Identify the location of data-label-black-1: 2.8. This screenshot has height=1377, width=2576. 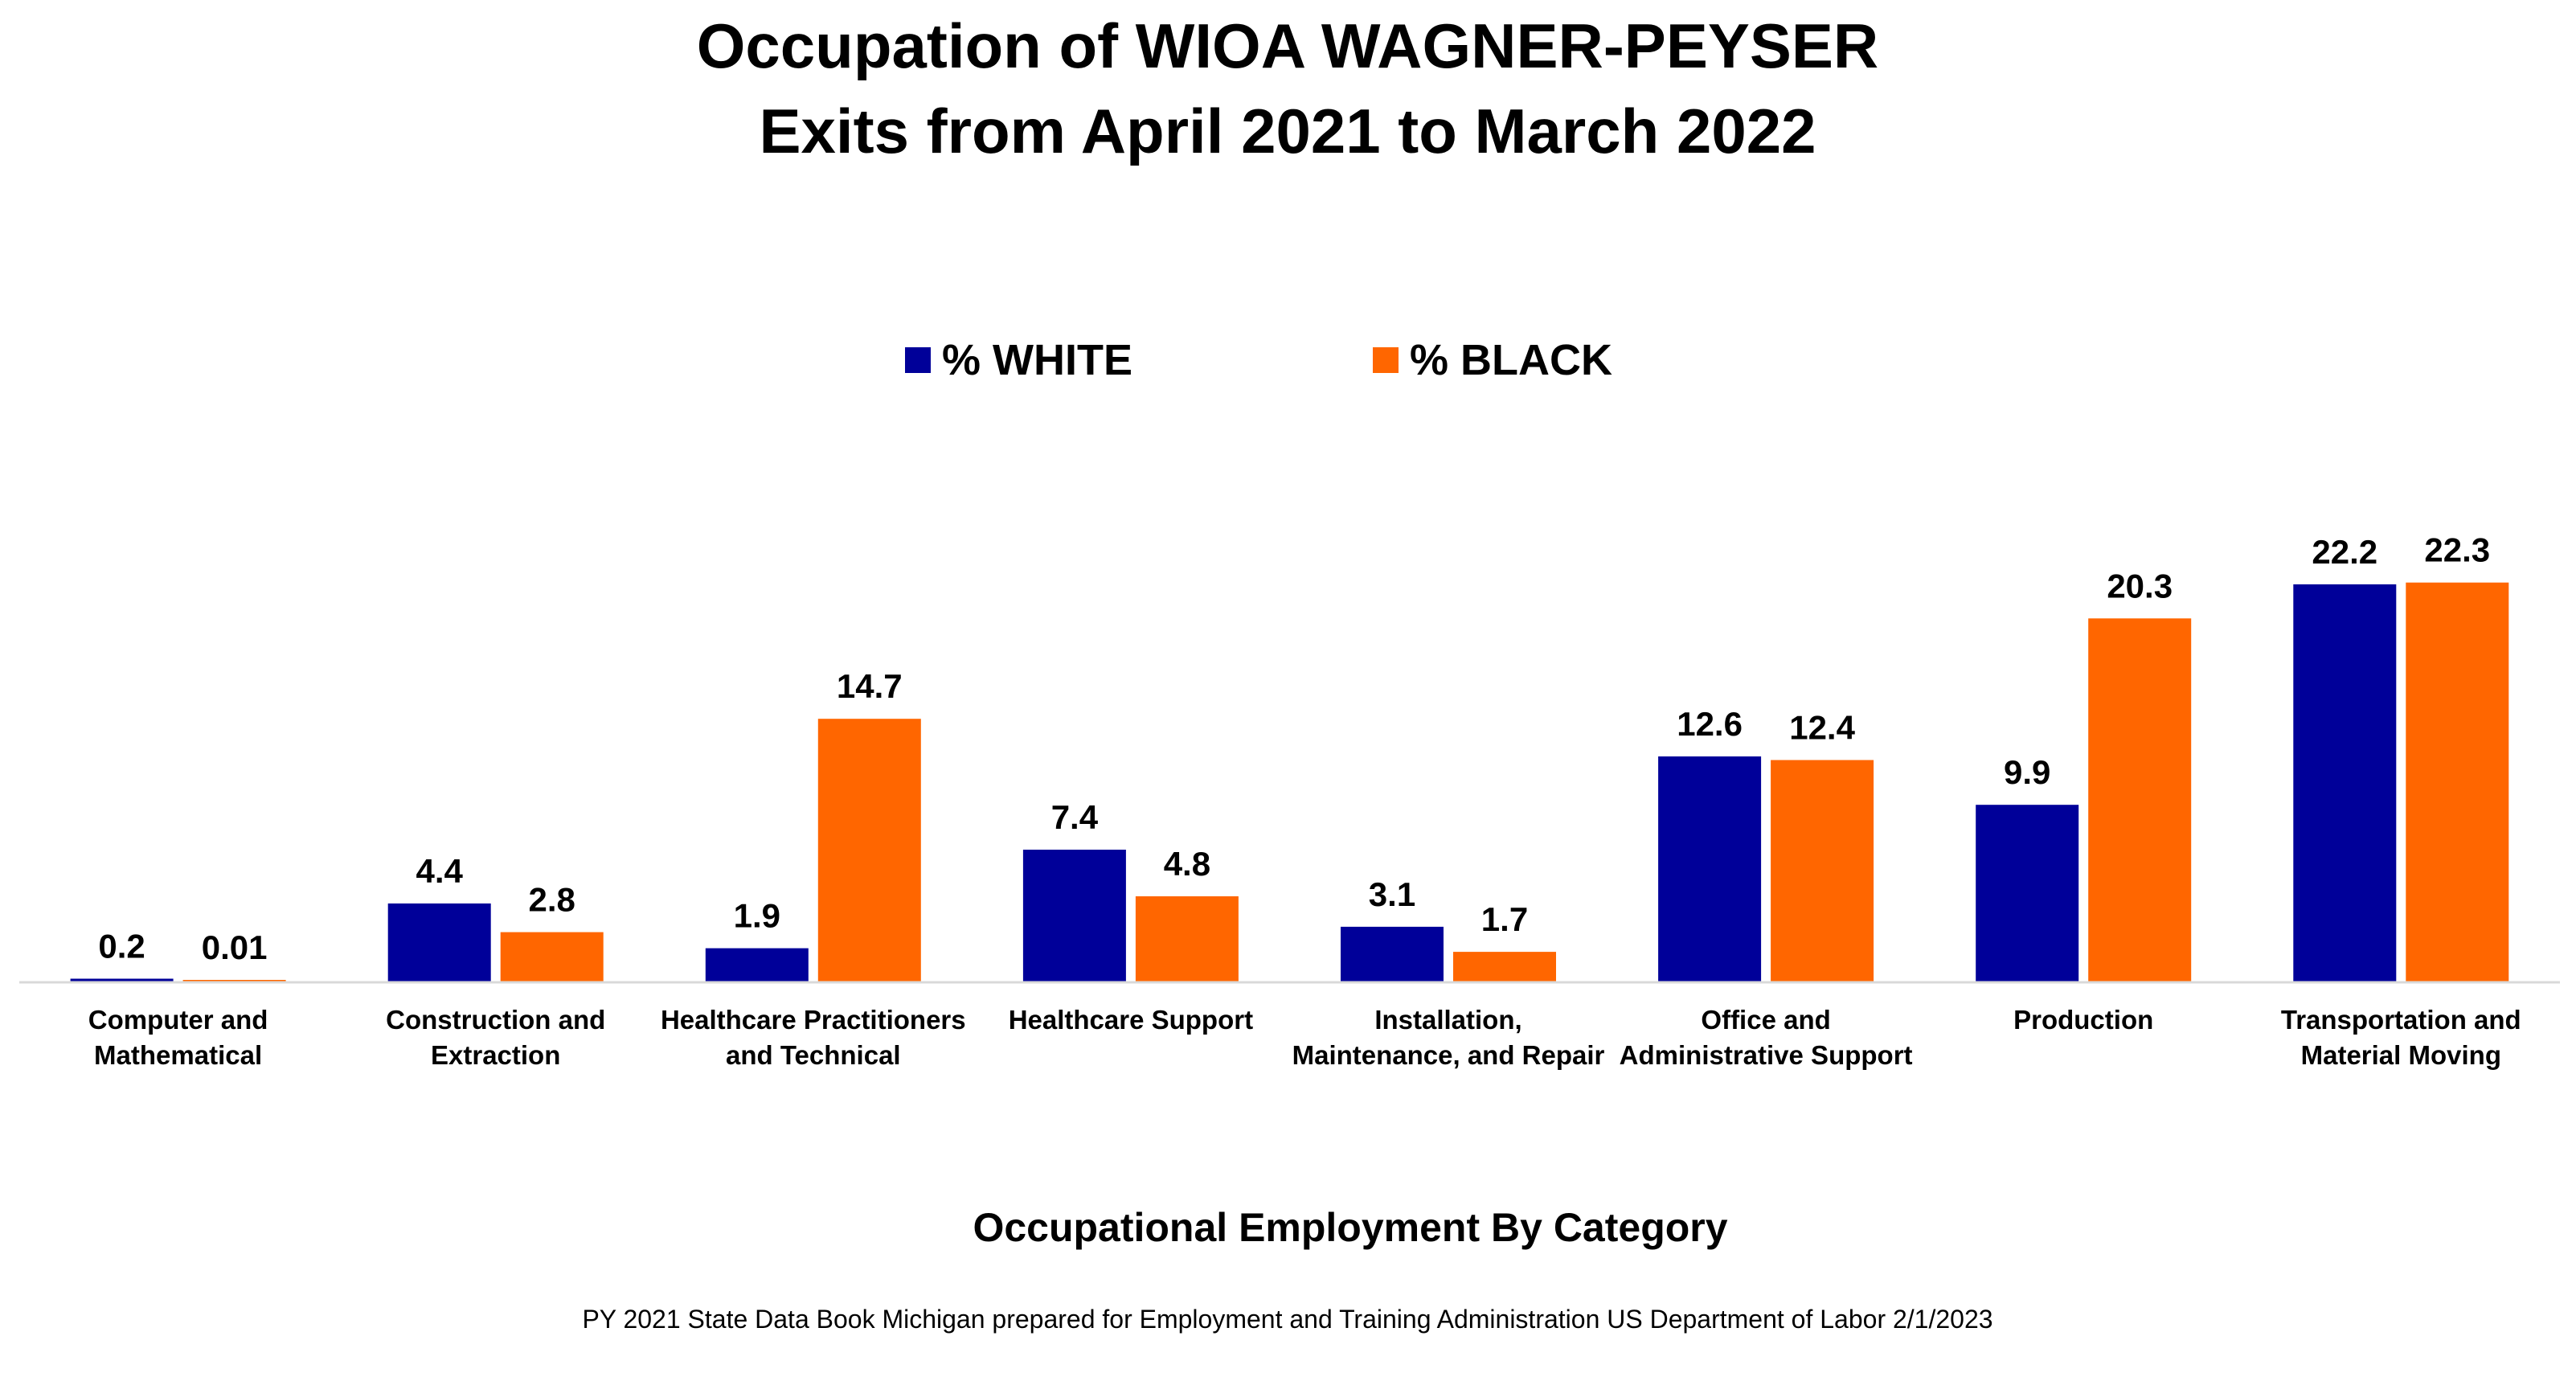
(552, 900).